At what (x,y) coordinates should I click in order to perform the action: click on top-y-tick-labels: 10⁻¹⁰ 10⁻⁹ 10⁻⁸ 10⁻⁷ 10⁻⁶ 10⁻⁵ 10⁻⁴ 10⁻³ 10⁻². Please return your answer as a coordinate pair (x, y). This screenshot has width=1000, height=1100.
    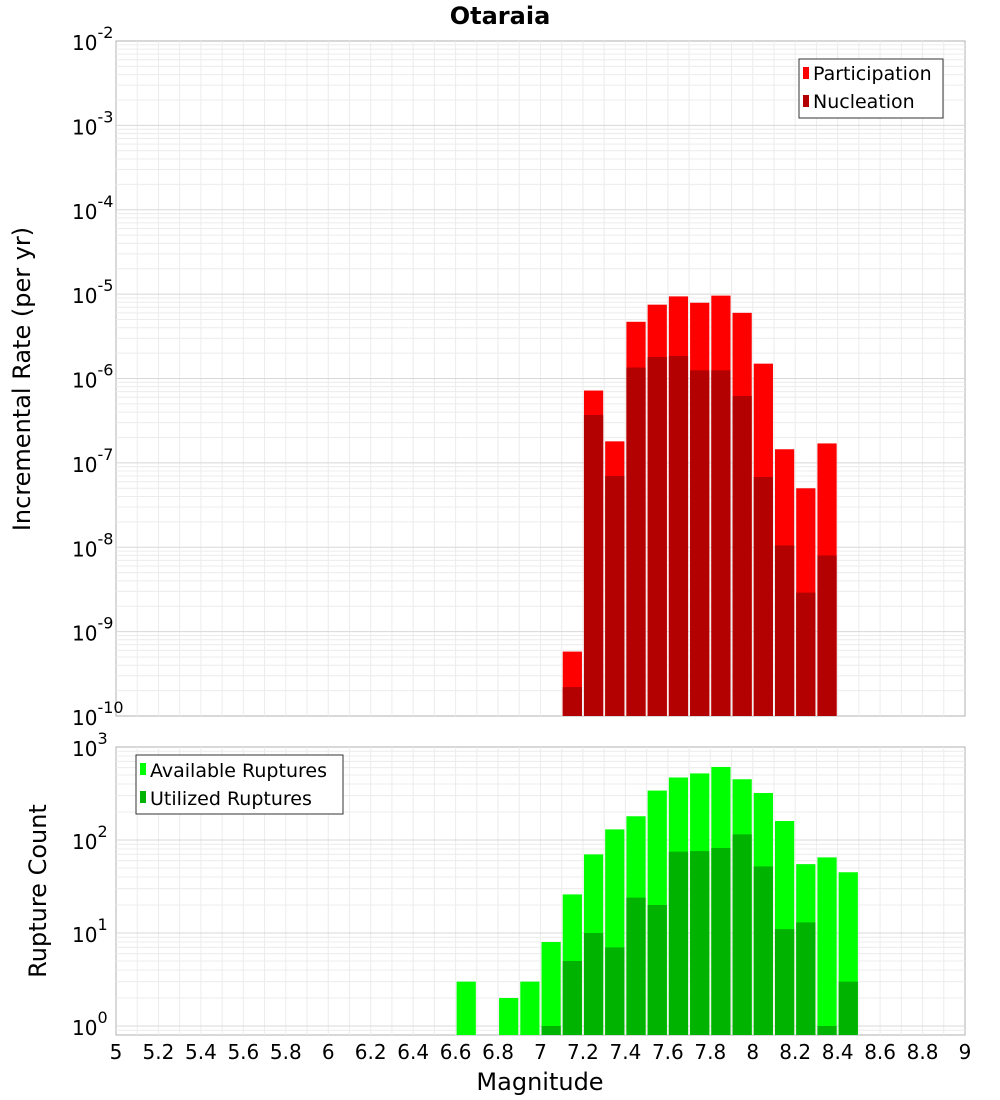
    Looking at the image, I should click on (98, 376).